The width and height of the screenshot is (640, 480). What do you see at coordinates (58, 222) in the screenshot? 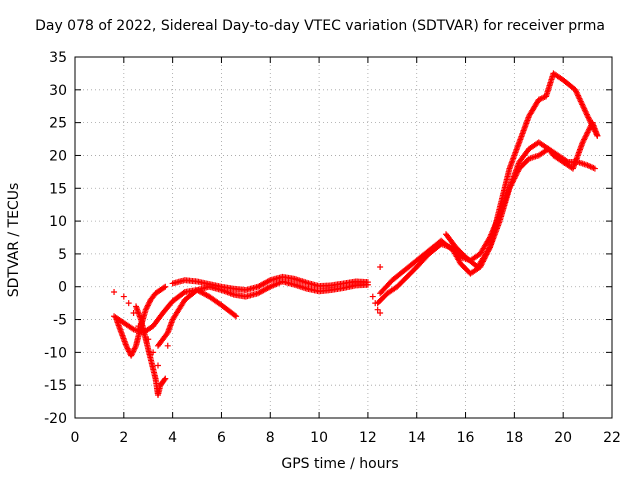
I see `y-tick-label: 10` at bounding box center [58, 222].